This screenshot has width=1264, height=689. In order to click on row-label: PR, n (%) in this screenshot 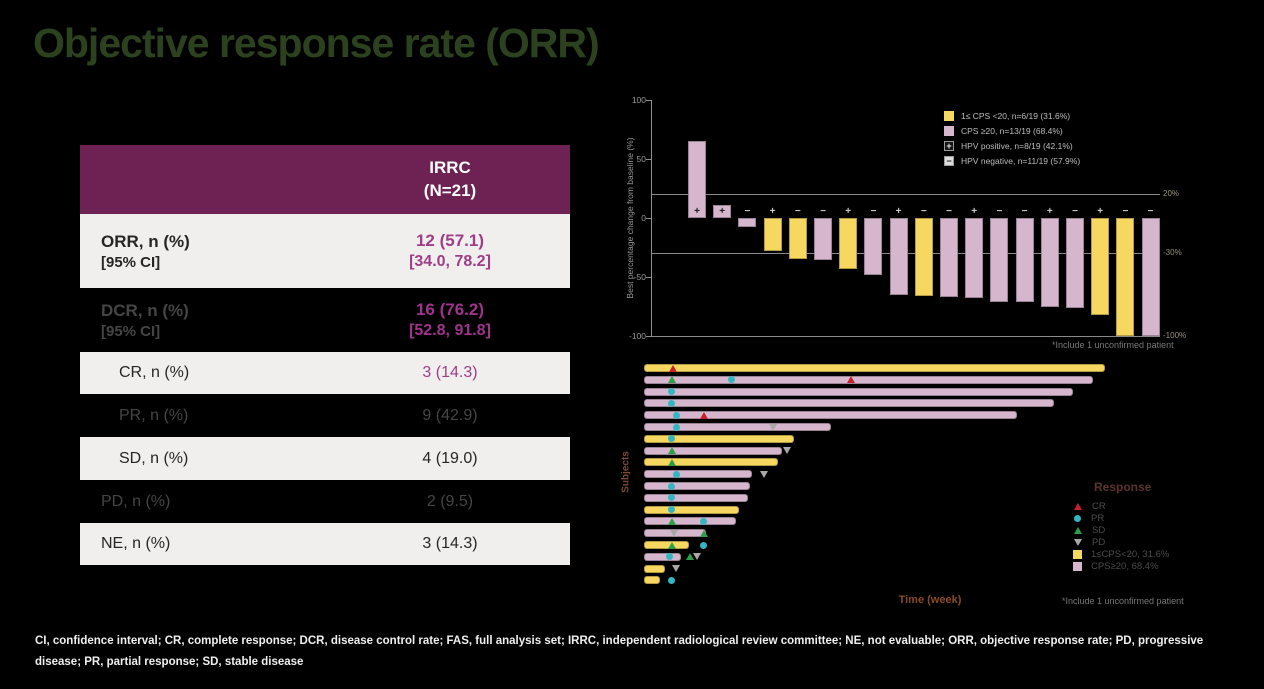, I will do `click(205, 416)`.